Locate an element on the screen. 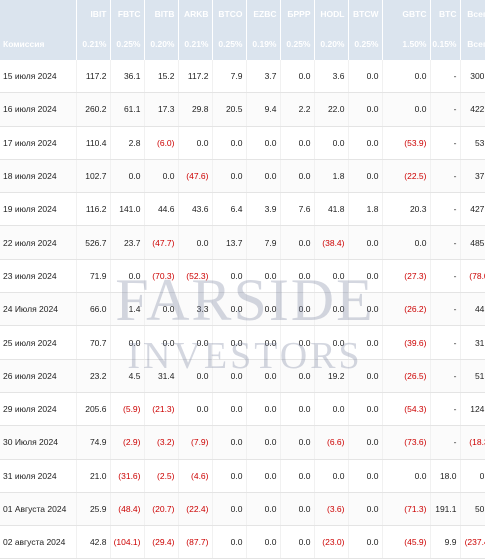 The image size is (485, 559). flow-cell: (31.6) is located at coordinates (127, 476).